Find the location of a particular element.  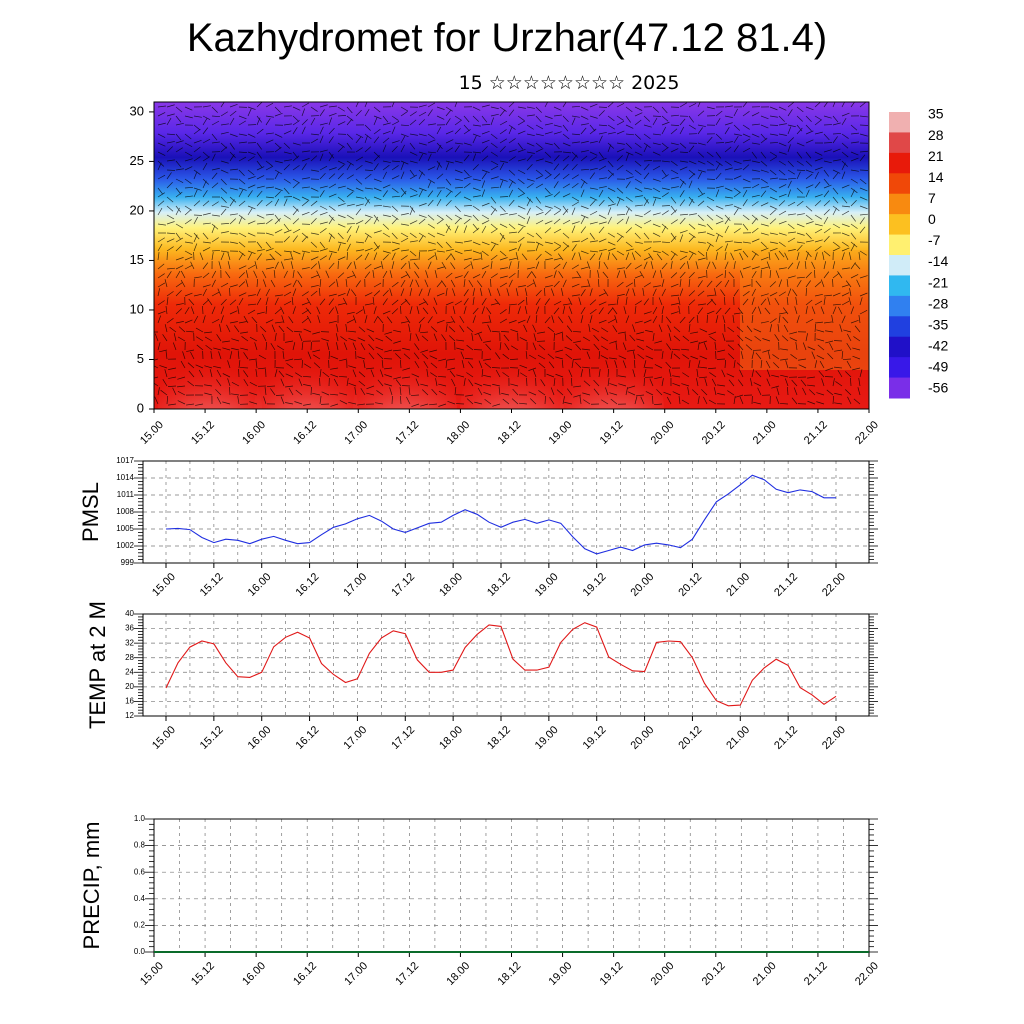

series-line is located at coordinates (500, 514).